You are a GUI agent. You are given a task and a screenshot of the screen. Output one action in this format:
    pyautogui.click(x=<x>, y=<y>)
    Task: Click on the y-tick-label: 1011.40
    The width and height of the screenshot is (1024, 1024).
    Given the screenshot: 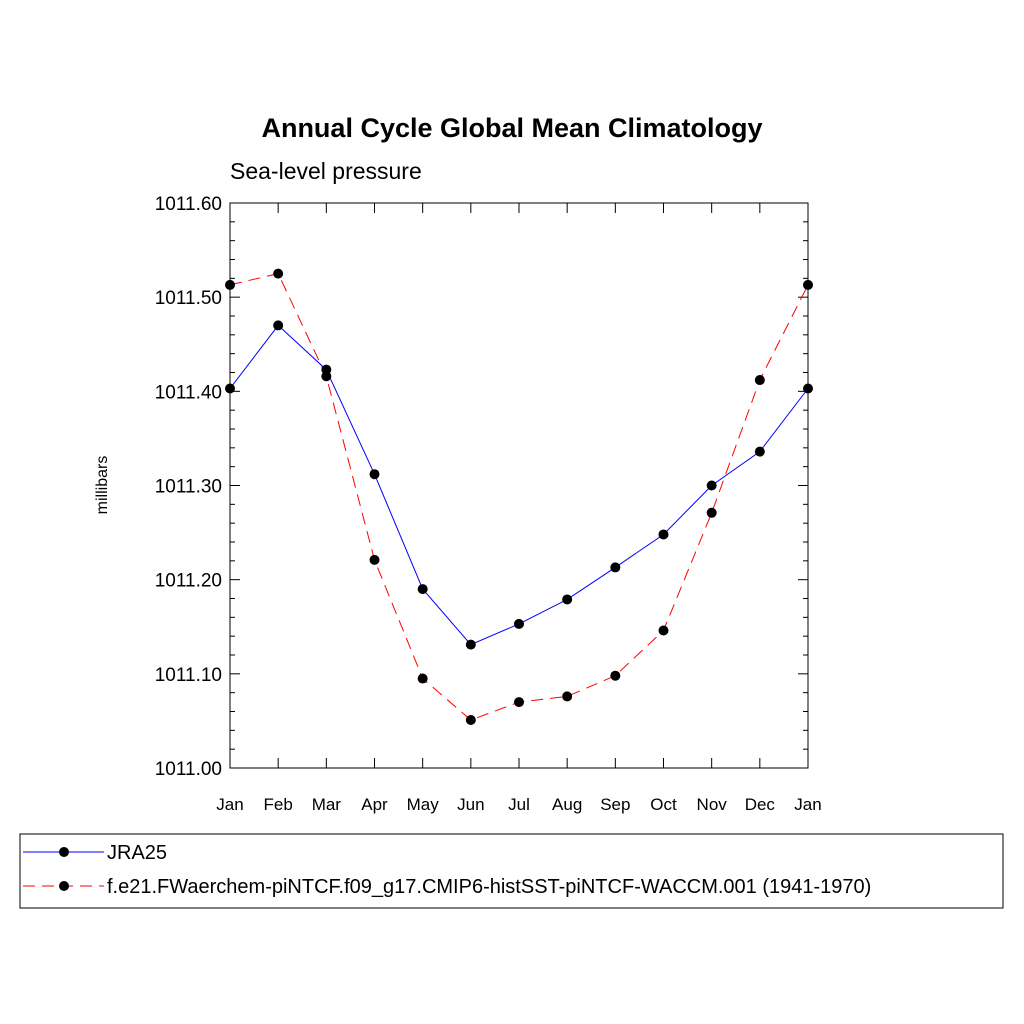 What is the action you would take?
    pyautogui.click(x=188, y=392)
    